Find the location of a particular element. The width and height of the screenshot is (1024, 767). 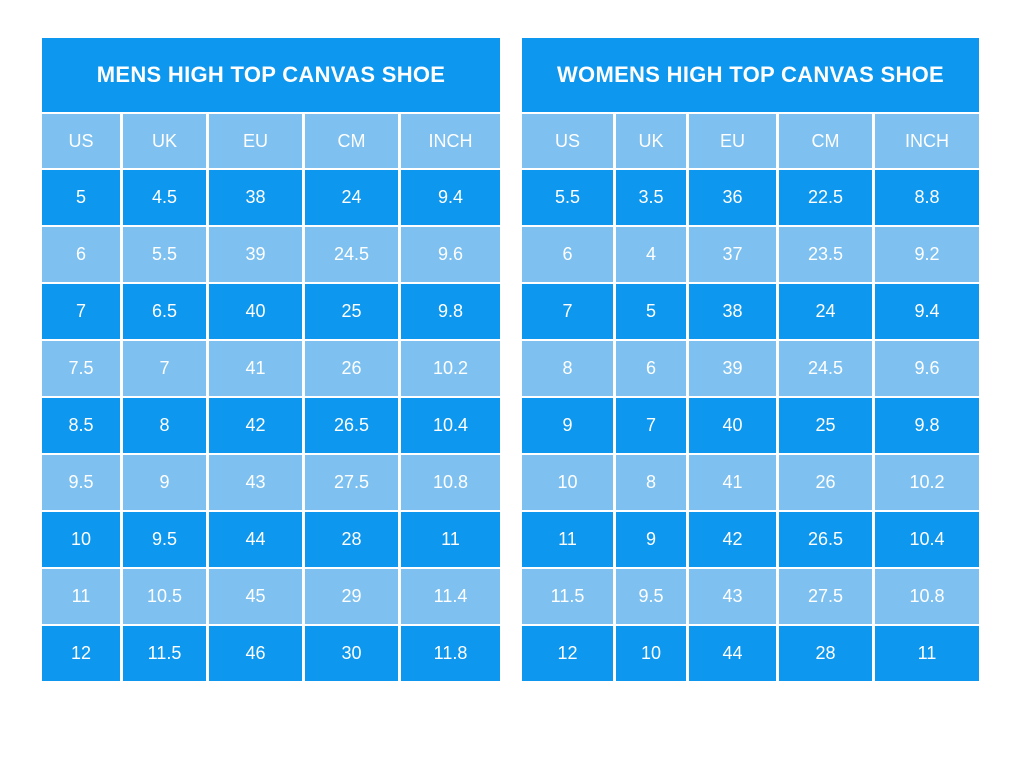

table-cell: 46 is located at coordinates (255, 653).